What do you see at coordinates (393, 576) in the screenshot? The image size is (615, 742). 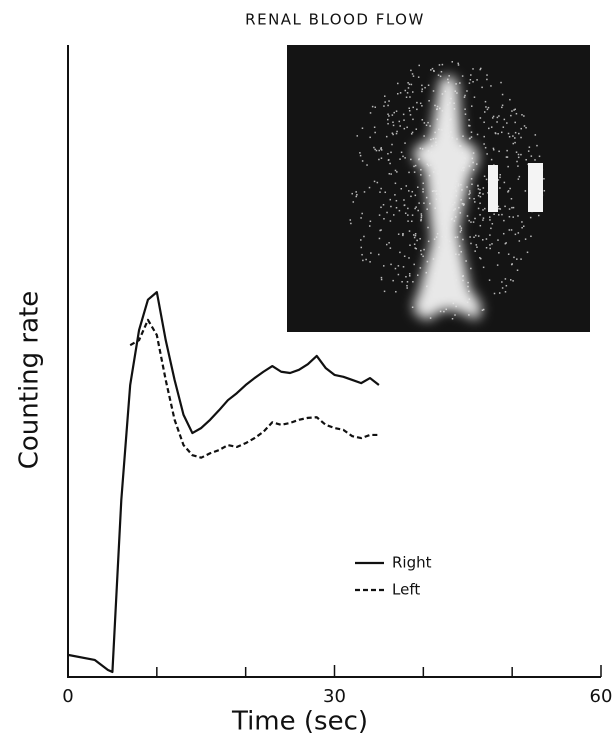 I see `legend: Right Left` at bounding box center [393, 576].